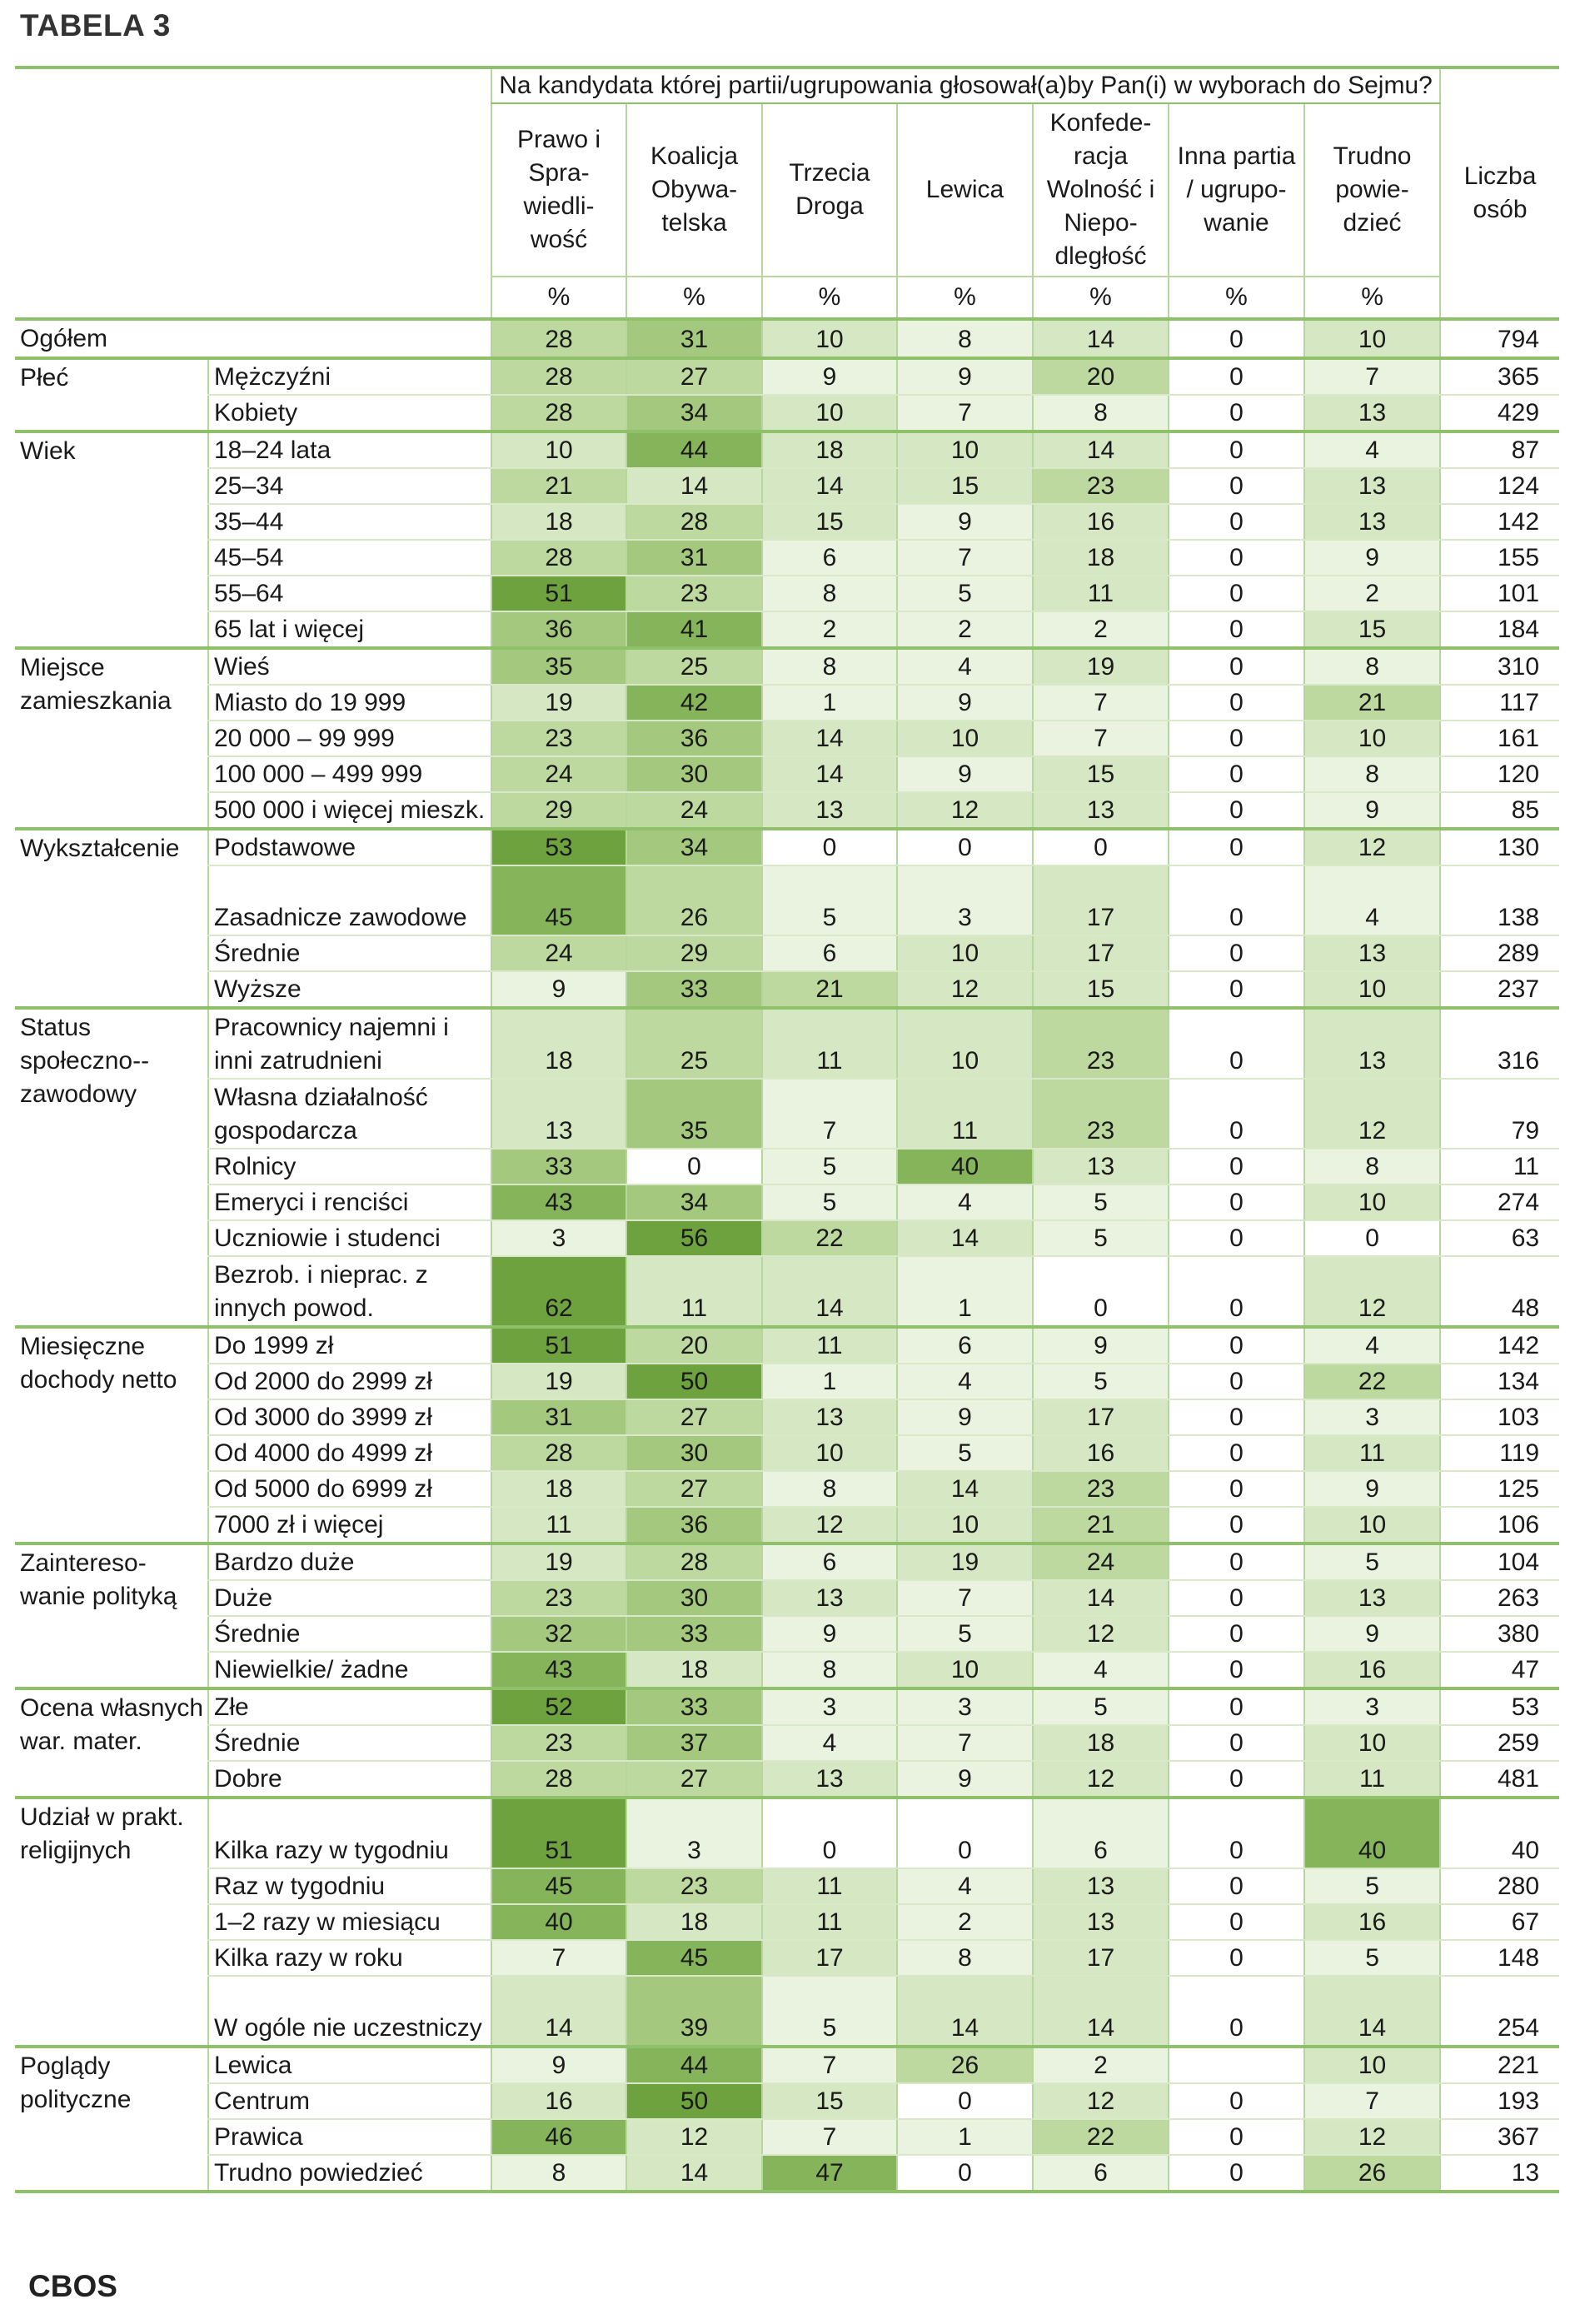 The width and height of the screenshot is (1575, 2324). Describe the element at coordinates (559, 190) in the screenshot. I see `column-header: Prawo i Spra-wiedli-wość` at that location.